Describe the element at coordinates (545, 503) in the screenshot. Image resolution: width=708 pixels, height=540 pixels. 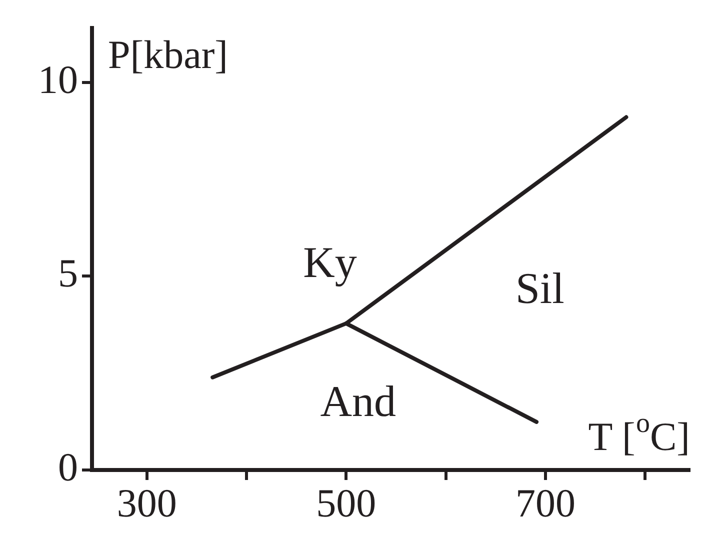
I see `x-tick-label: 700` at that location.